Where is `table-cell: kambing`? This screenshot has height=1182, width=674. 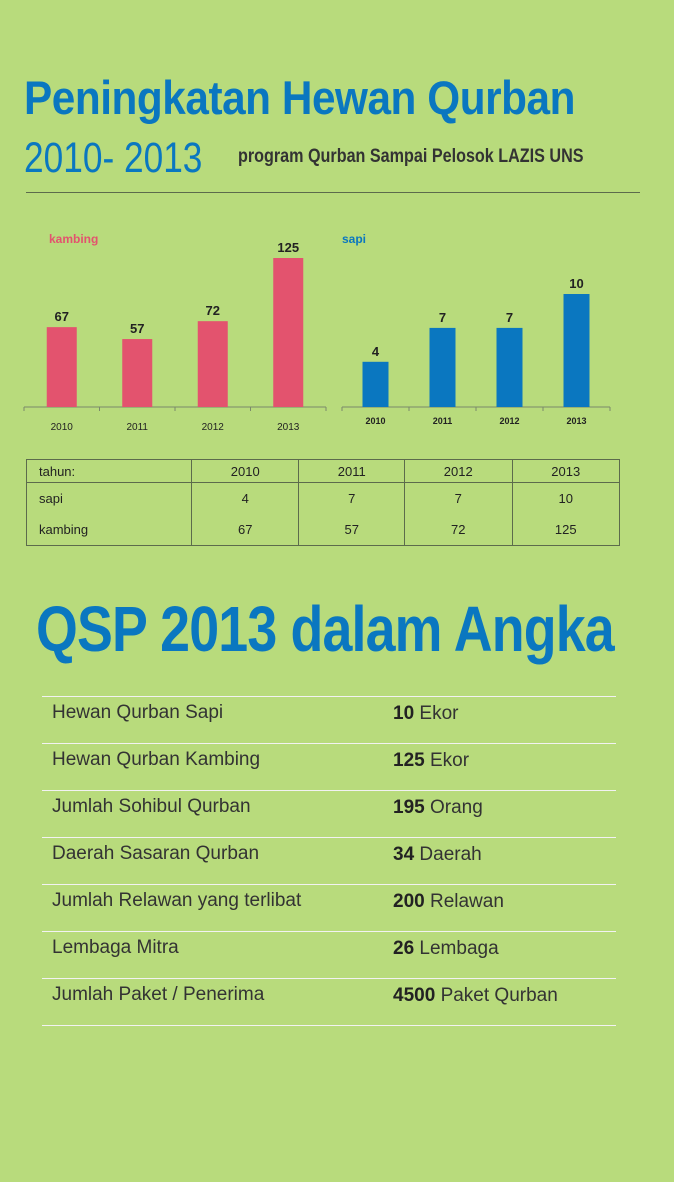 table-cell: kambing is located at coordinates (109, 530).